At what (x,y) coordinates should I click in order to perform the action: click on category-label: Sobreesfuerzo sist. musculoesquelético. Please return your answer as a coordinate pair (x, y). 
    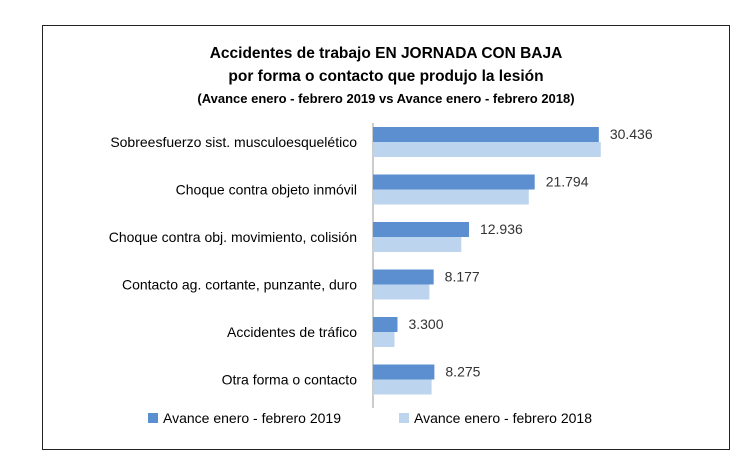
    Looking at the image, I should click on (233, 142).